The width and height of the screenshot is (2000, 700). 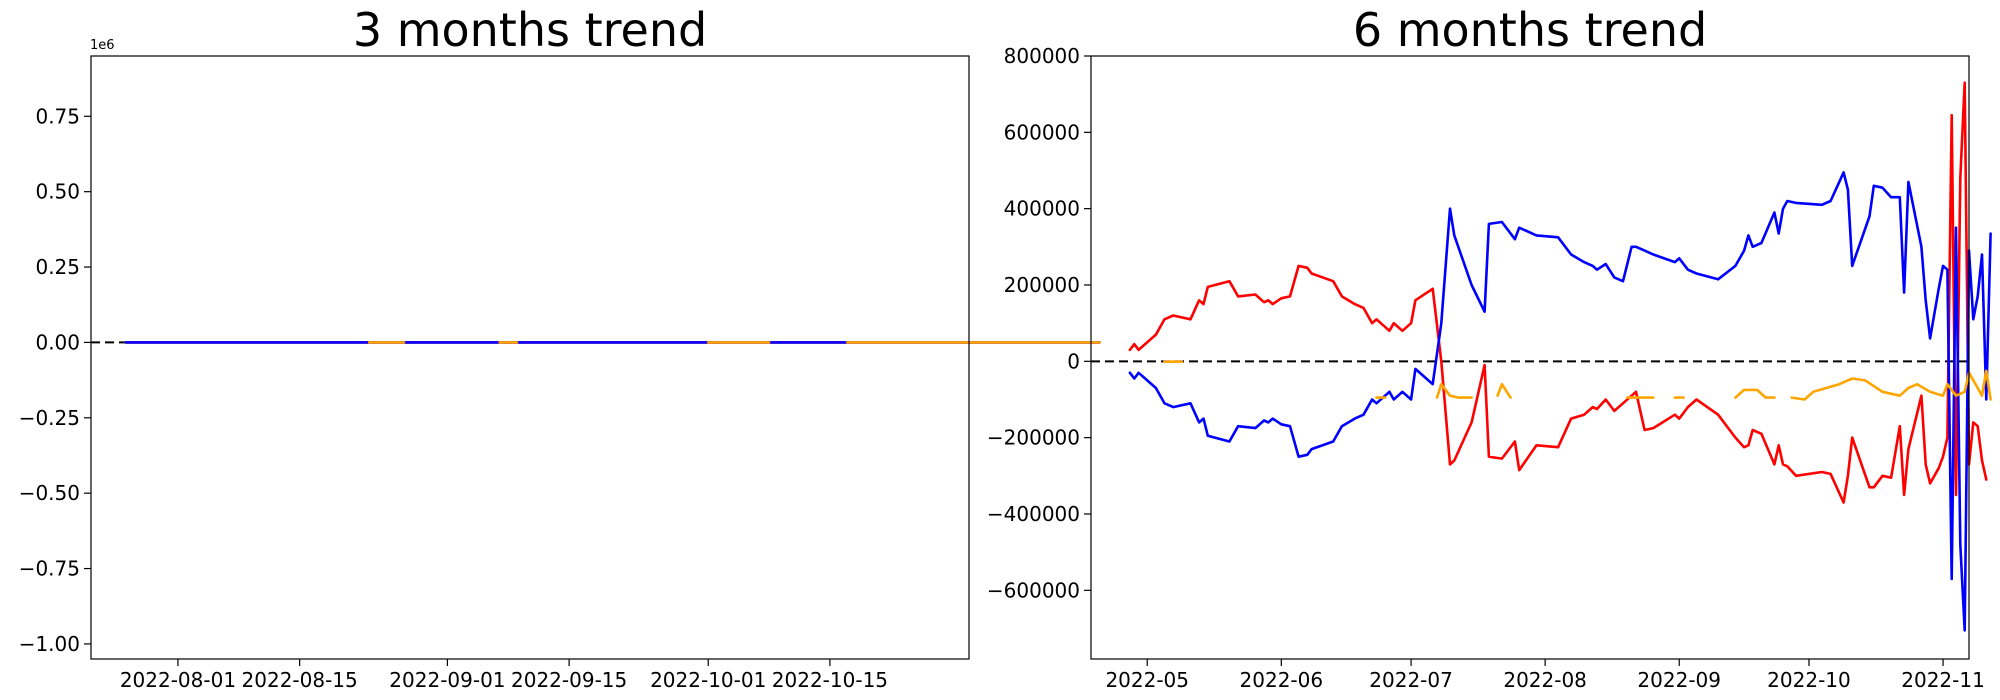 What do you see at coordinates (447, 680) in the screenshot?
I see `x-tick-label: 2022-09-01` at bounding box center [447, 680].